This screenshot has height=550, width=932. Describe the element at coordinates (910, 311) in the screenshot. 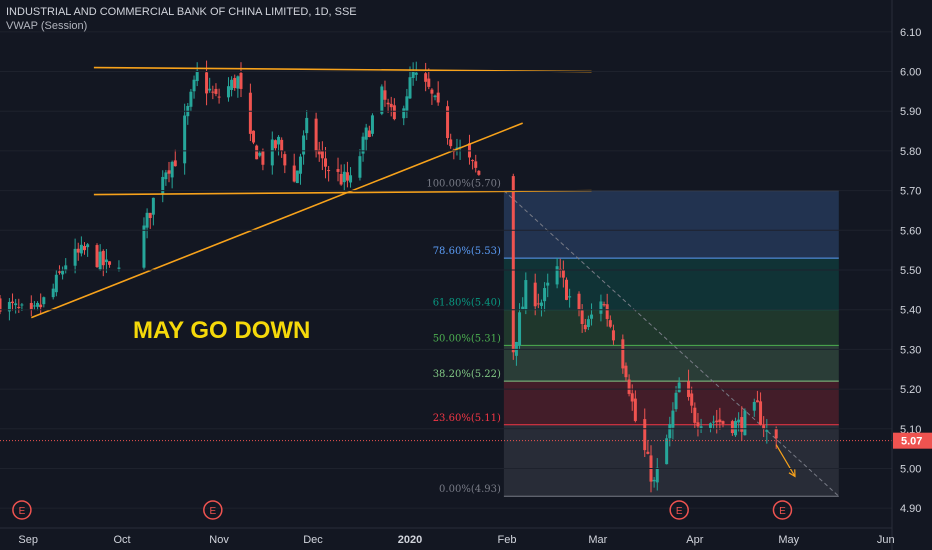

I see `price-tick-label: 5.40` at that location.